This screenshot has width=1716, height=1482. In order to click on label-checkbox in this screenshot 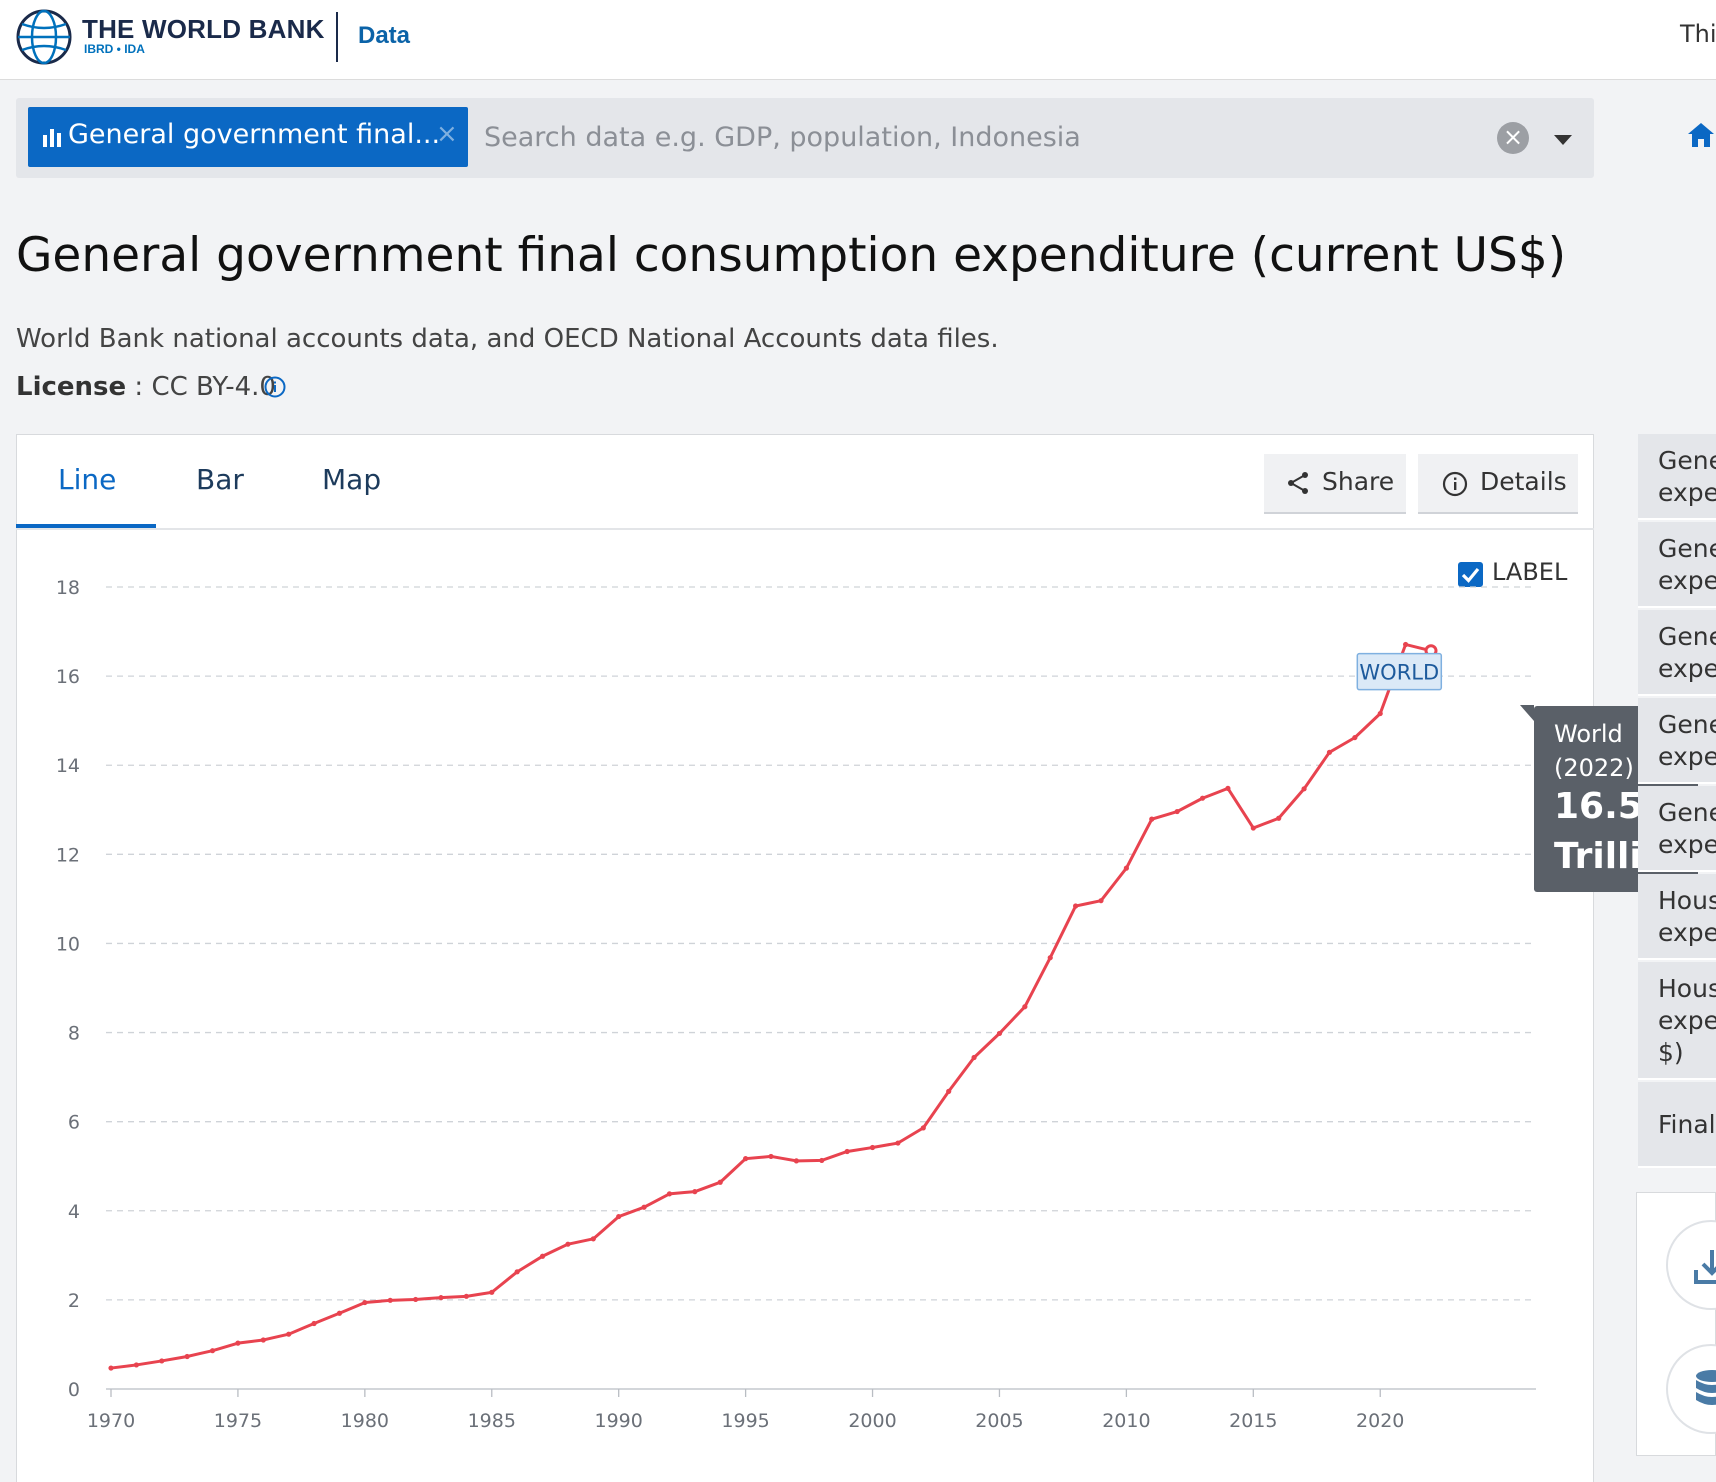, I will do `click(1470, 574)`.